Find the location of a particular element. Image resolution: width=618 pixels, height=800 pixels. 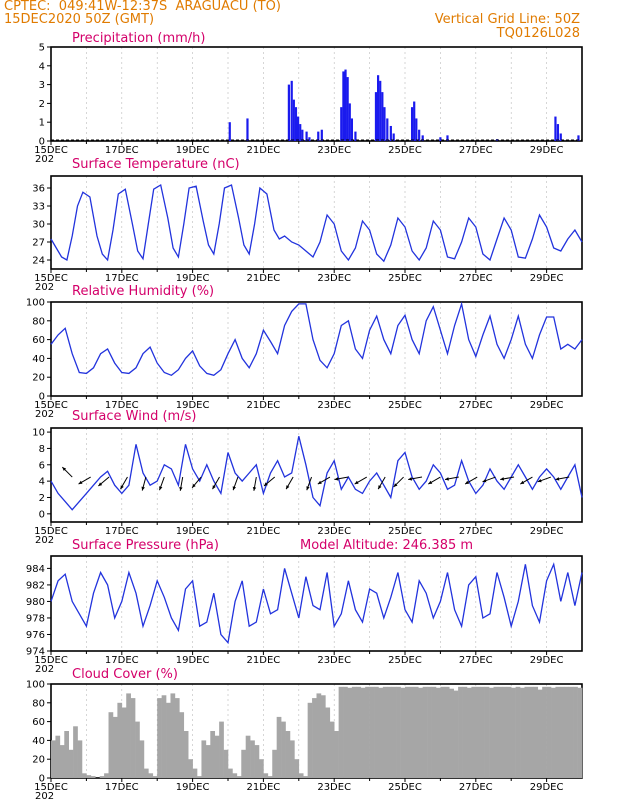

y-tick-label: 976 is located at coordinates (35, 635).